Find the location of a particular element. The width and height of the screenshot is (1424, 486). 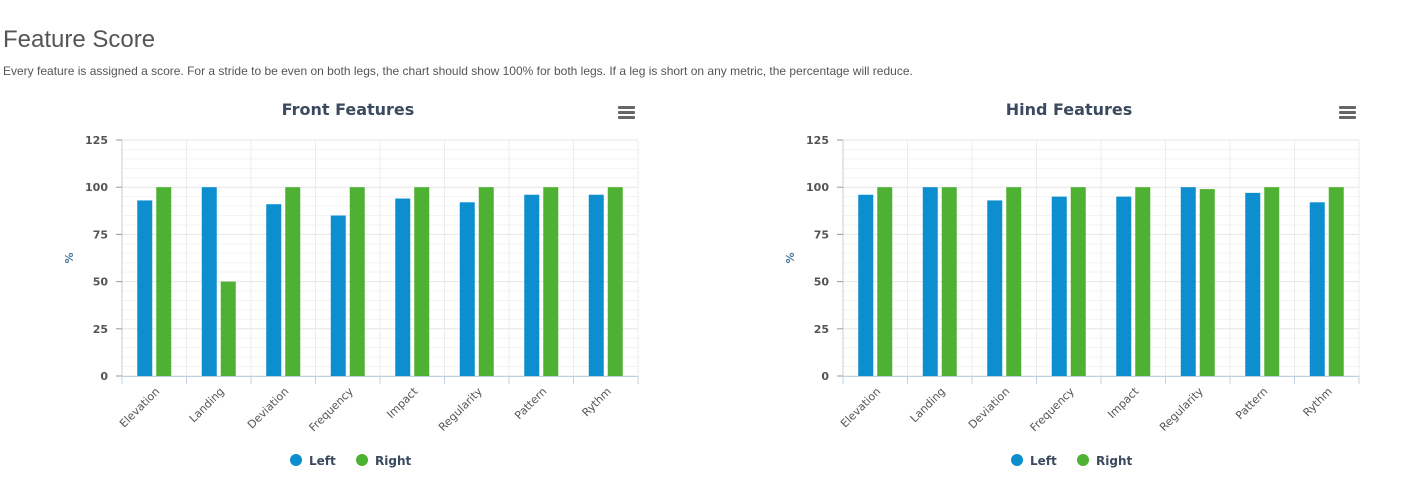

chart-title: Front Features is located at coordinates (348, 109).